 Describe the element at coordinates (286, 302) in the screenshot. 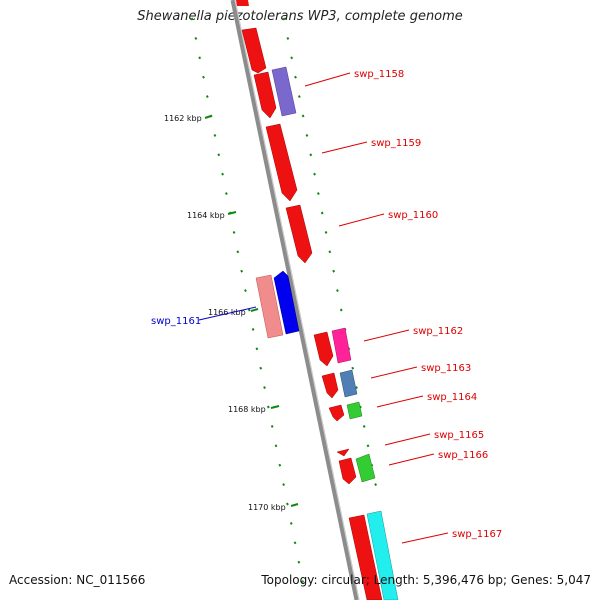

I see `gene-feature-blue` at that location.